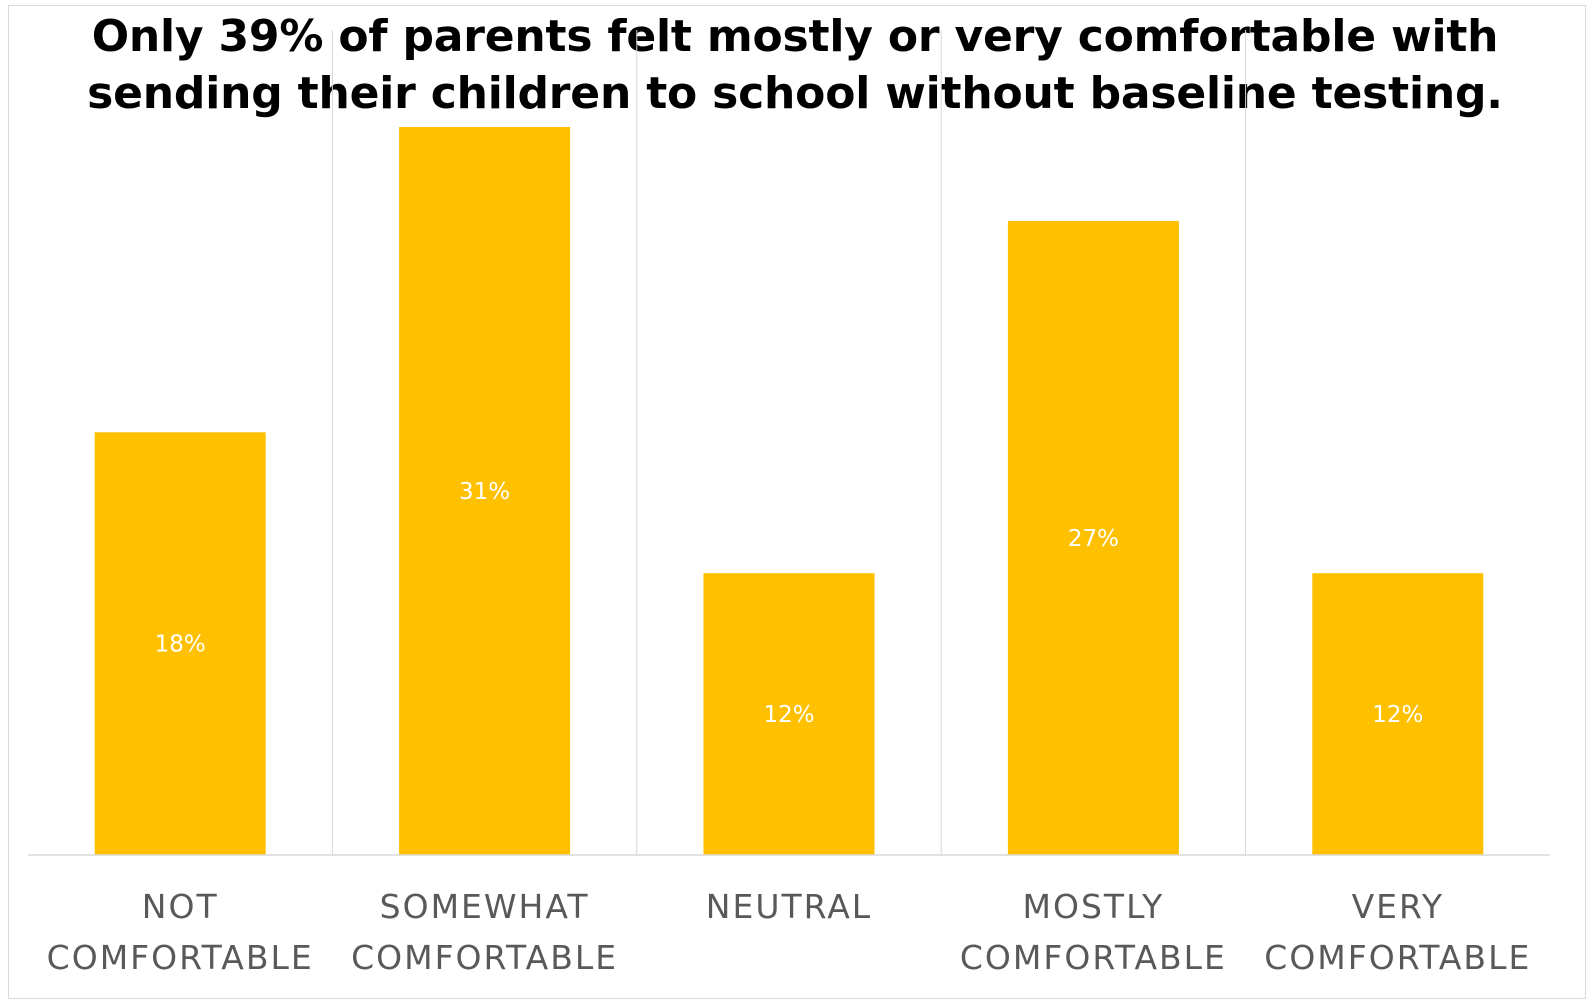 This screenshot has height=1003, width=1590. Describe the element at coordinates (789, 906) in the screenshot. I see `x-tick-label: NEUTRAL` at that location.